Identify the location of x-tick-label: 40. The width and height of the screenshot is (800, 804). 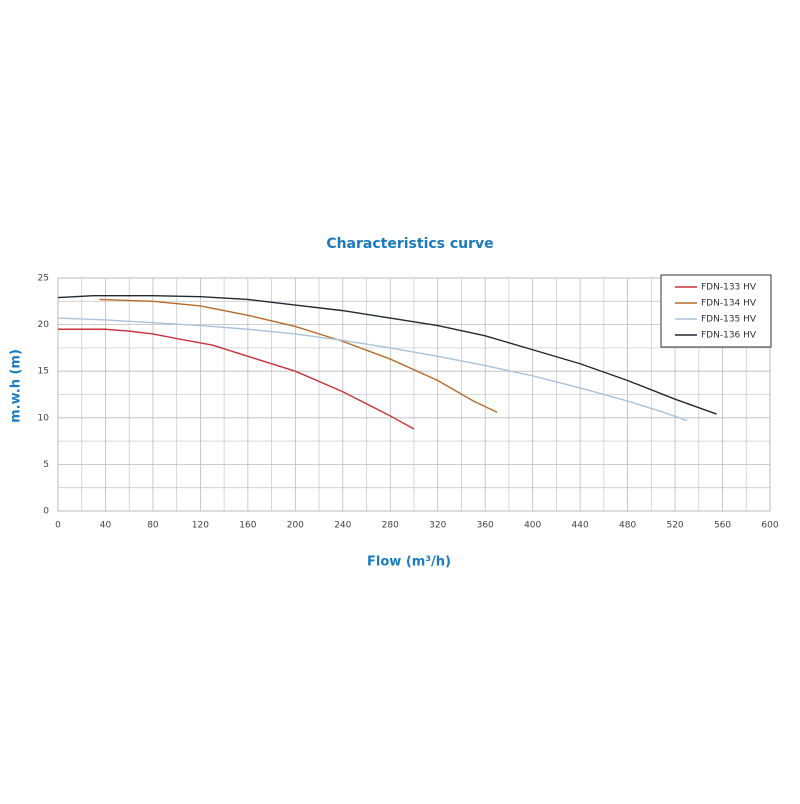
(106, 526).